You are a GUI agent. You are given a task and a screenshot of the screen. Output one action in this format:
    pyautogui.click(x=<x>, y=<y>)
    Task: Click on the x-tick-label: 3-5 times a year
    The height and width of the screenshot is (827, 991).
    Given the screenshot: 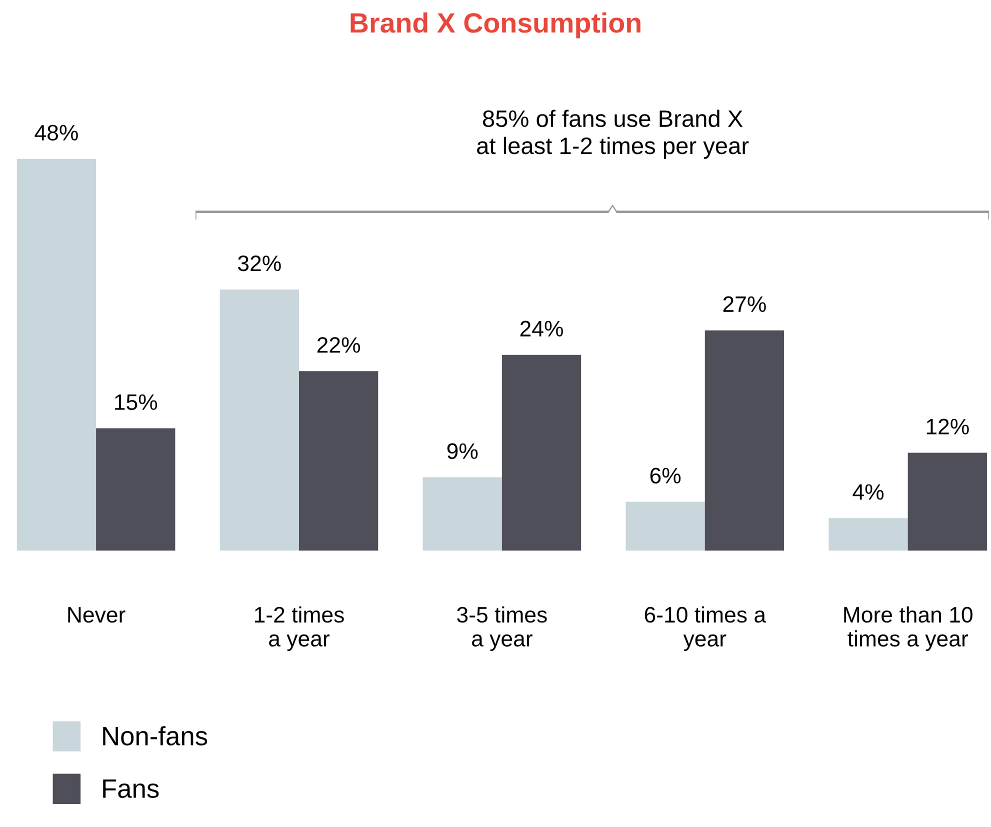 What is the action you would take?
    pyautogui.click(x=502, y=628)
    